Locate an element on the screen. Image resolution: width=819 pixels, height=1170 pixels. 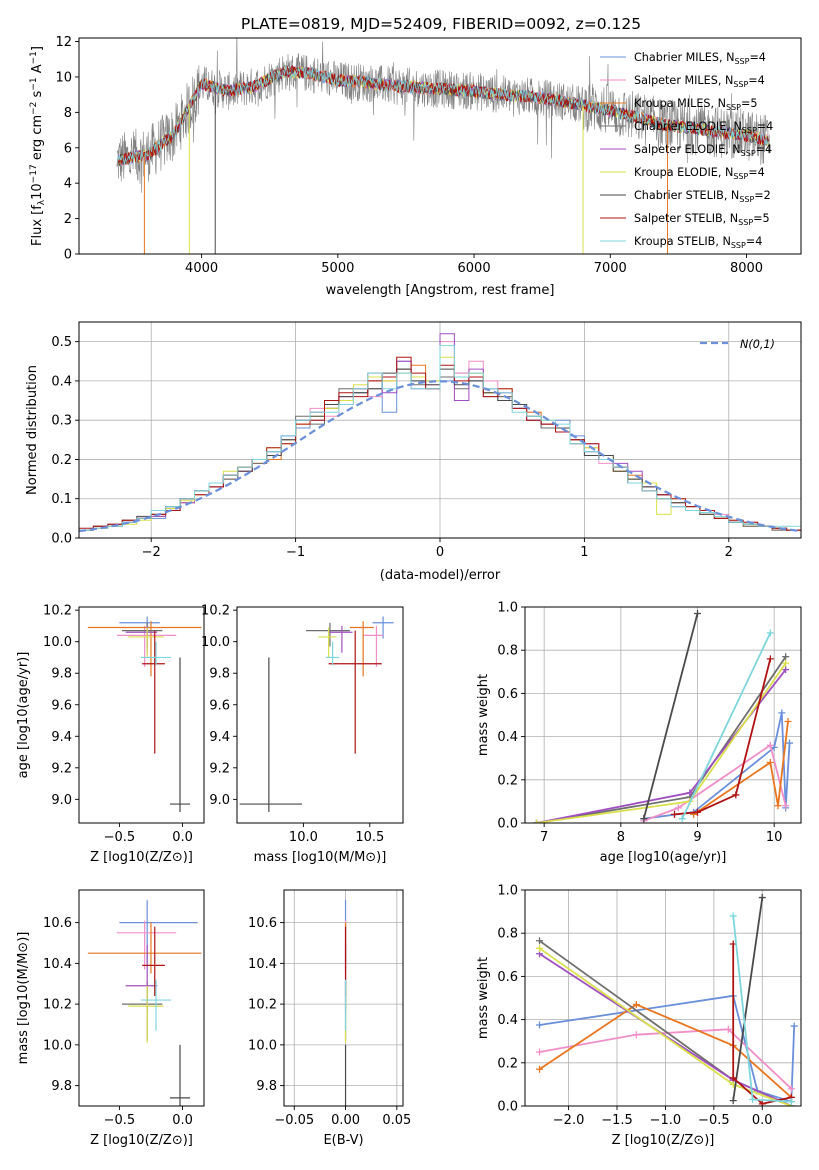
mass-vs-ebv-panel: −0.05 0.00 0.05 9.8 10.0 10.2 10.4 10.6 E(B-V) is located at coordinates (329, 1018).